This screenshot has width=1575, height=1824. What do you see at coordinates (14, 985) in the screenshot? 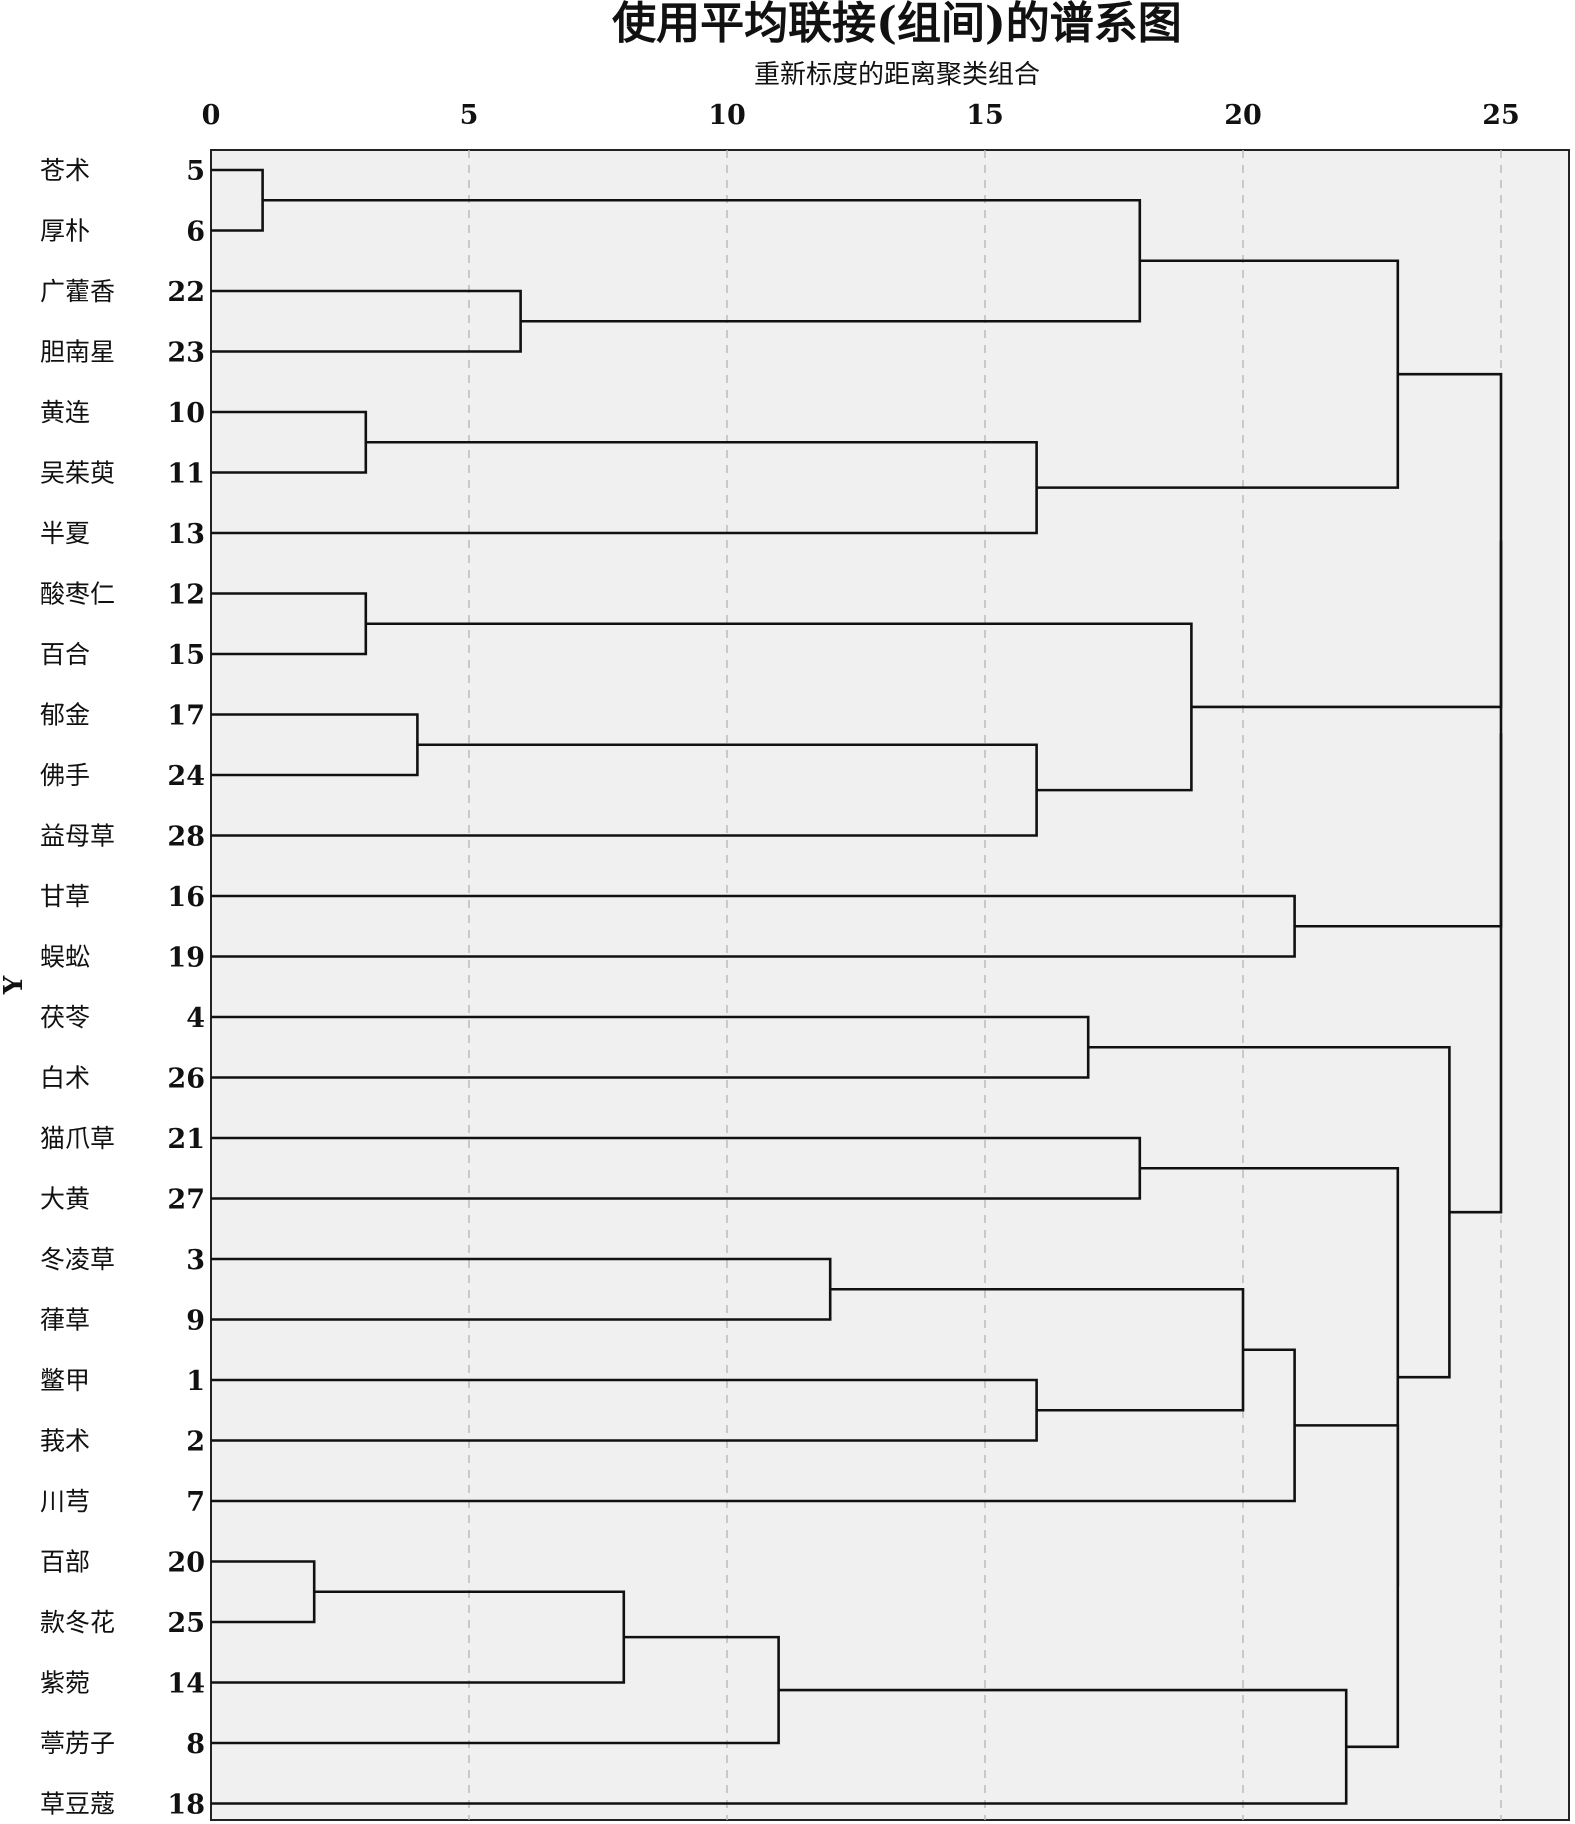
I see `y-axis-label: Y` at bounding box center [14, 985].